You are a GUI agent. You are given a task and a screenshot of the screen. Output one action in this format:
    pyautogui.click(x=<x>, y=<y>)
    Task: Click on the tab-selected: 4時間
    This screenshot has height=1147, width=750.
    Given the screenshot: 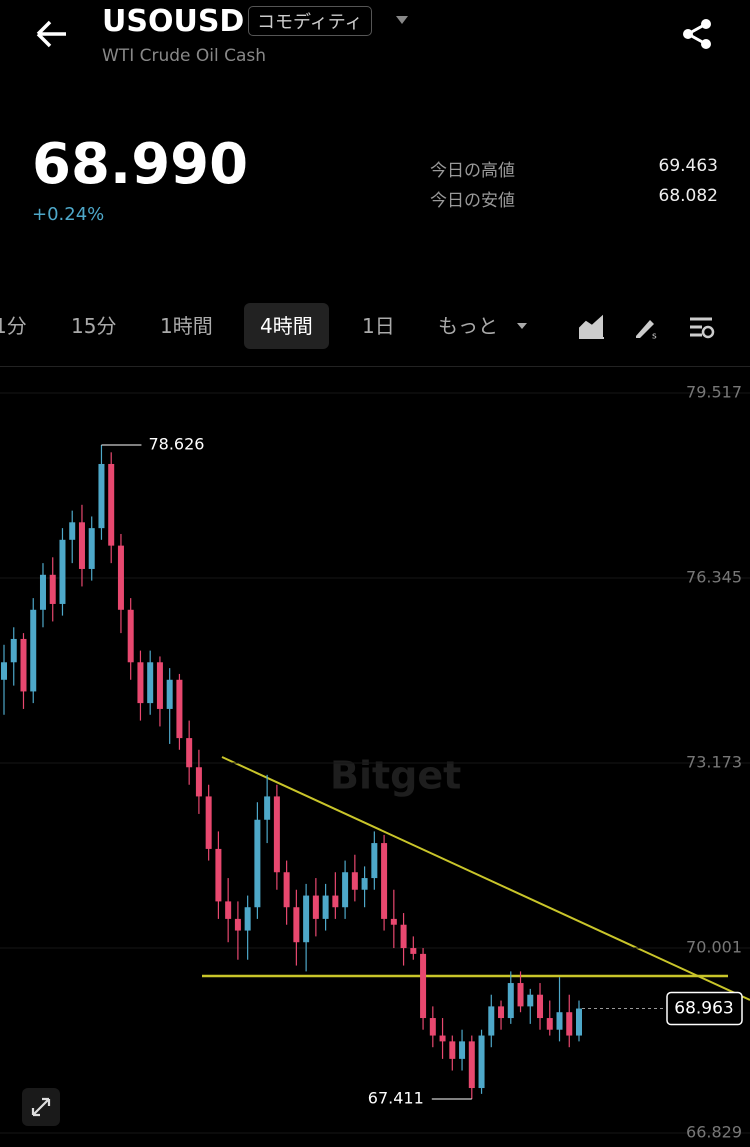 What is the action you would take?
    pyautogui.click(x=286, y=326)
    